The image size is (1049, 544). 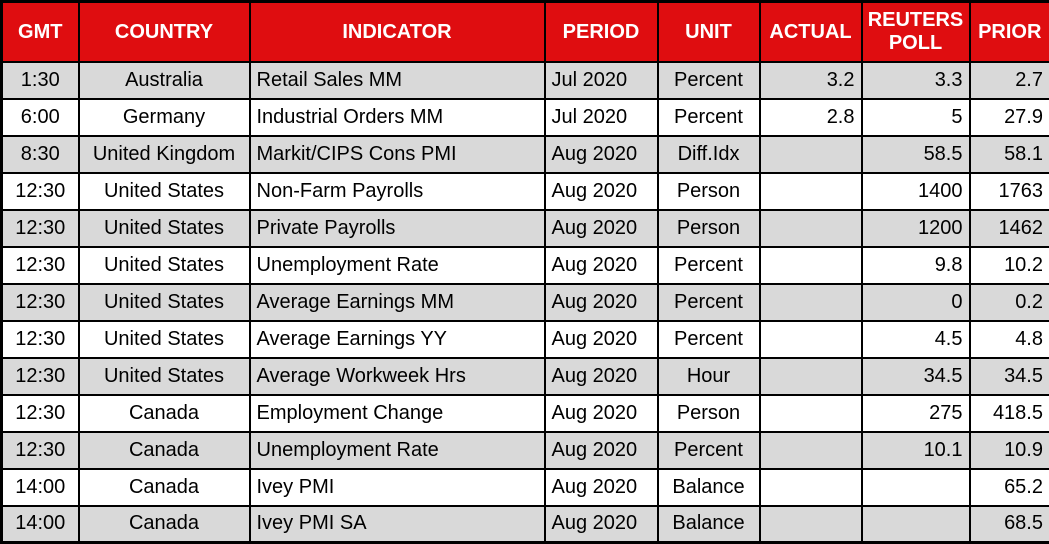 I want to click on cell-prior: 65.2, so click(x=1009, y=487).